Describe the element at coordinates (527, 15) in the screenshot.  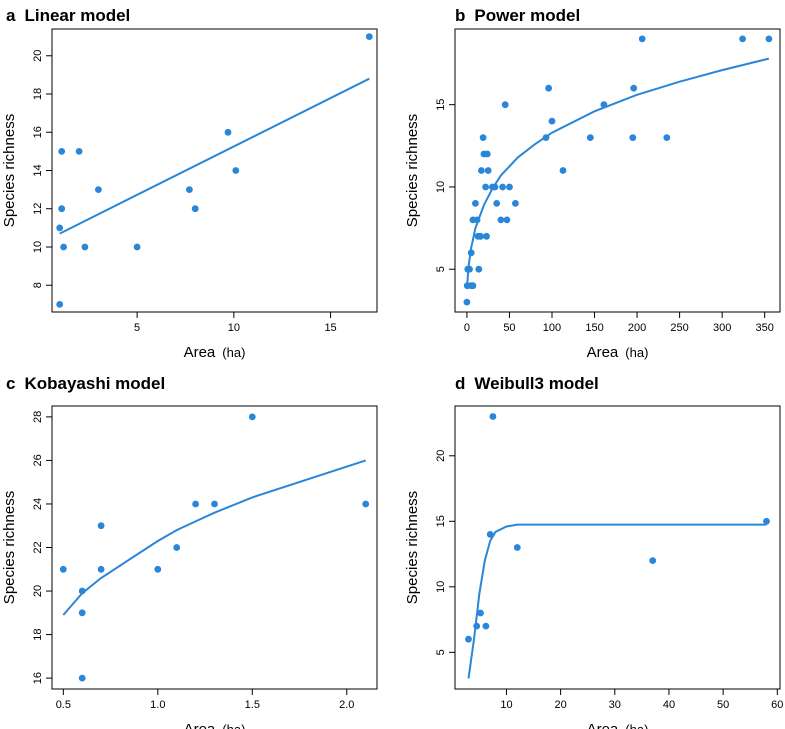
I see `panel-title-text: Power model` at that location.